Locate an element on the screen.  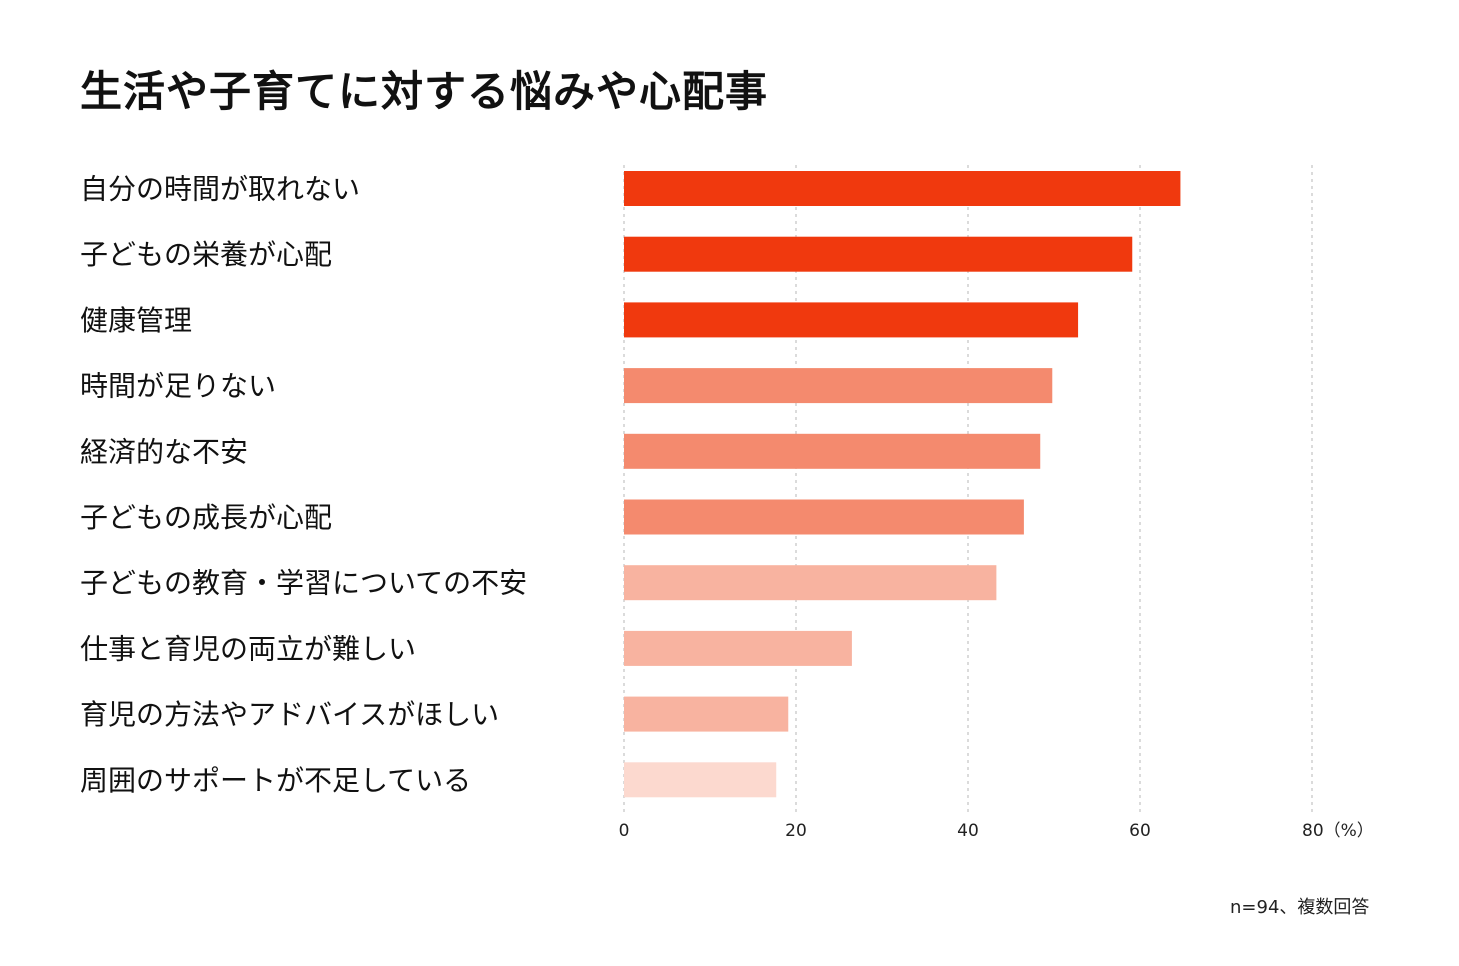
category-label: 子どもの成長が心配 is located at coordinates (206, 517).